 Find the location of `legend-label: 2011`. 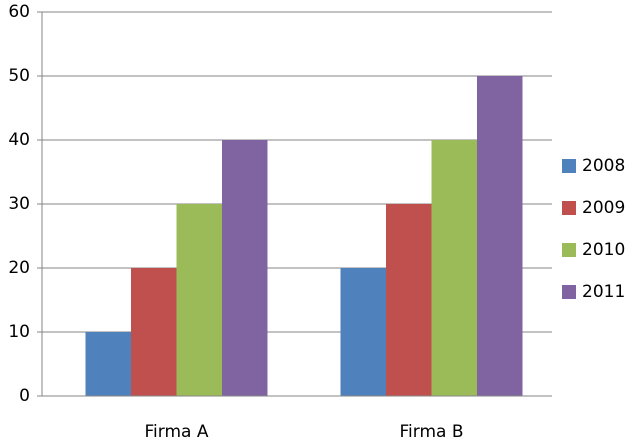

legend-label: 2011 is located at coordinates (603, 292).